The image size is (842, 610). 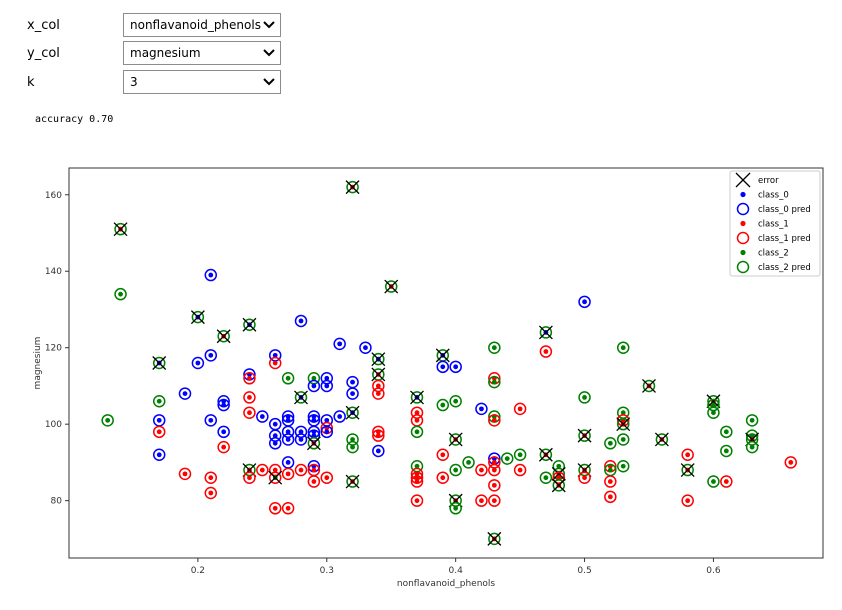 What do you see at coordinates (202, 82) in the screenshot?
I see `k-select: 3` at bounding box center [202, 82].